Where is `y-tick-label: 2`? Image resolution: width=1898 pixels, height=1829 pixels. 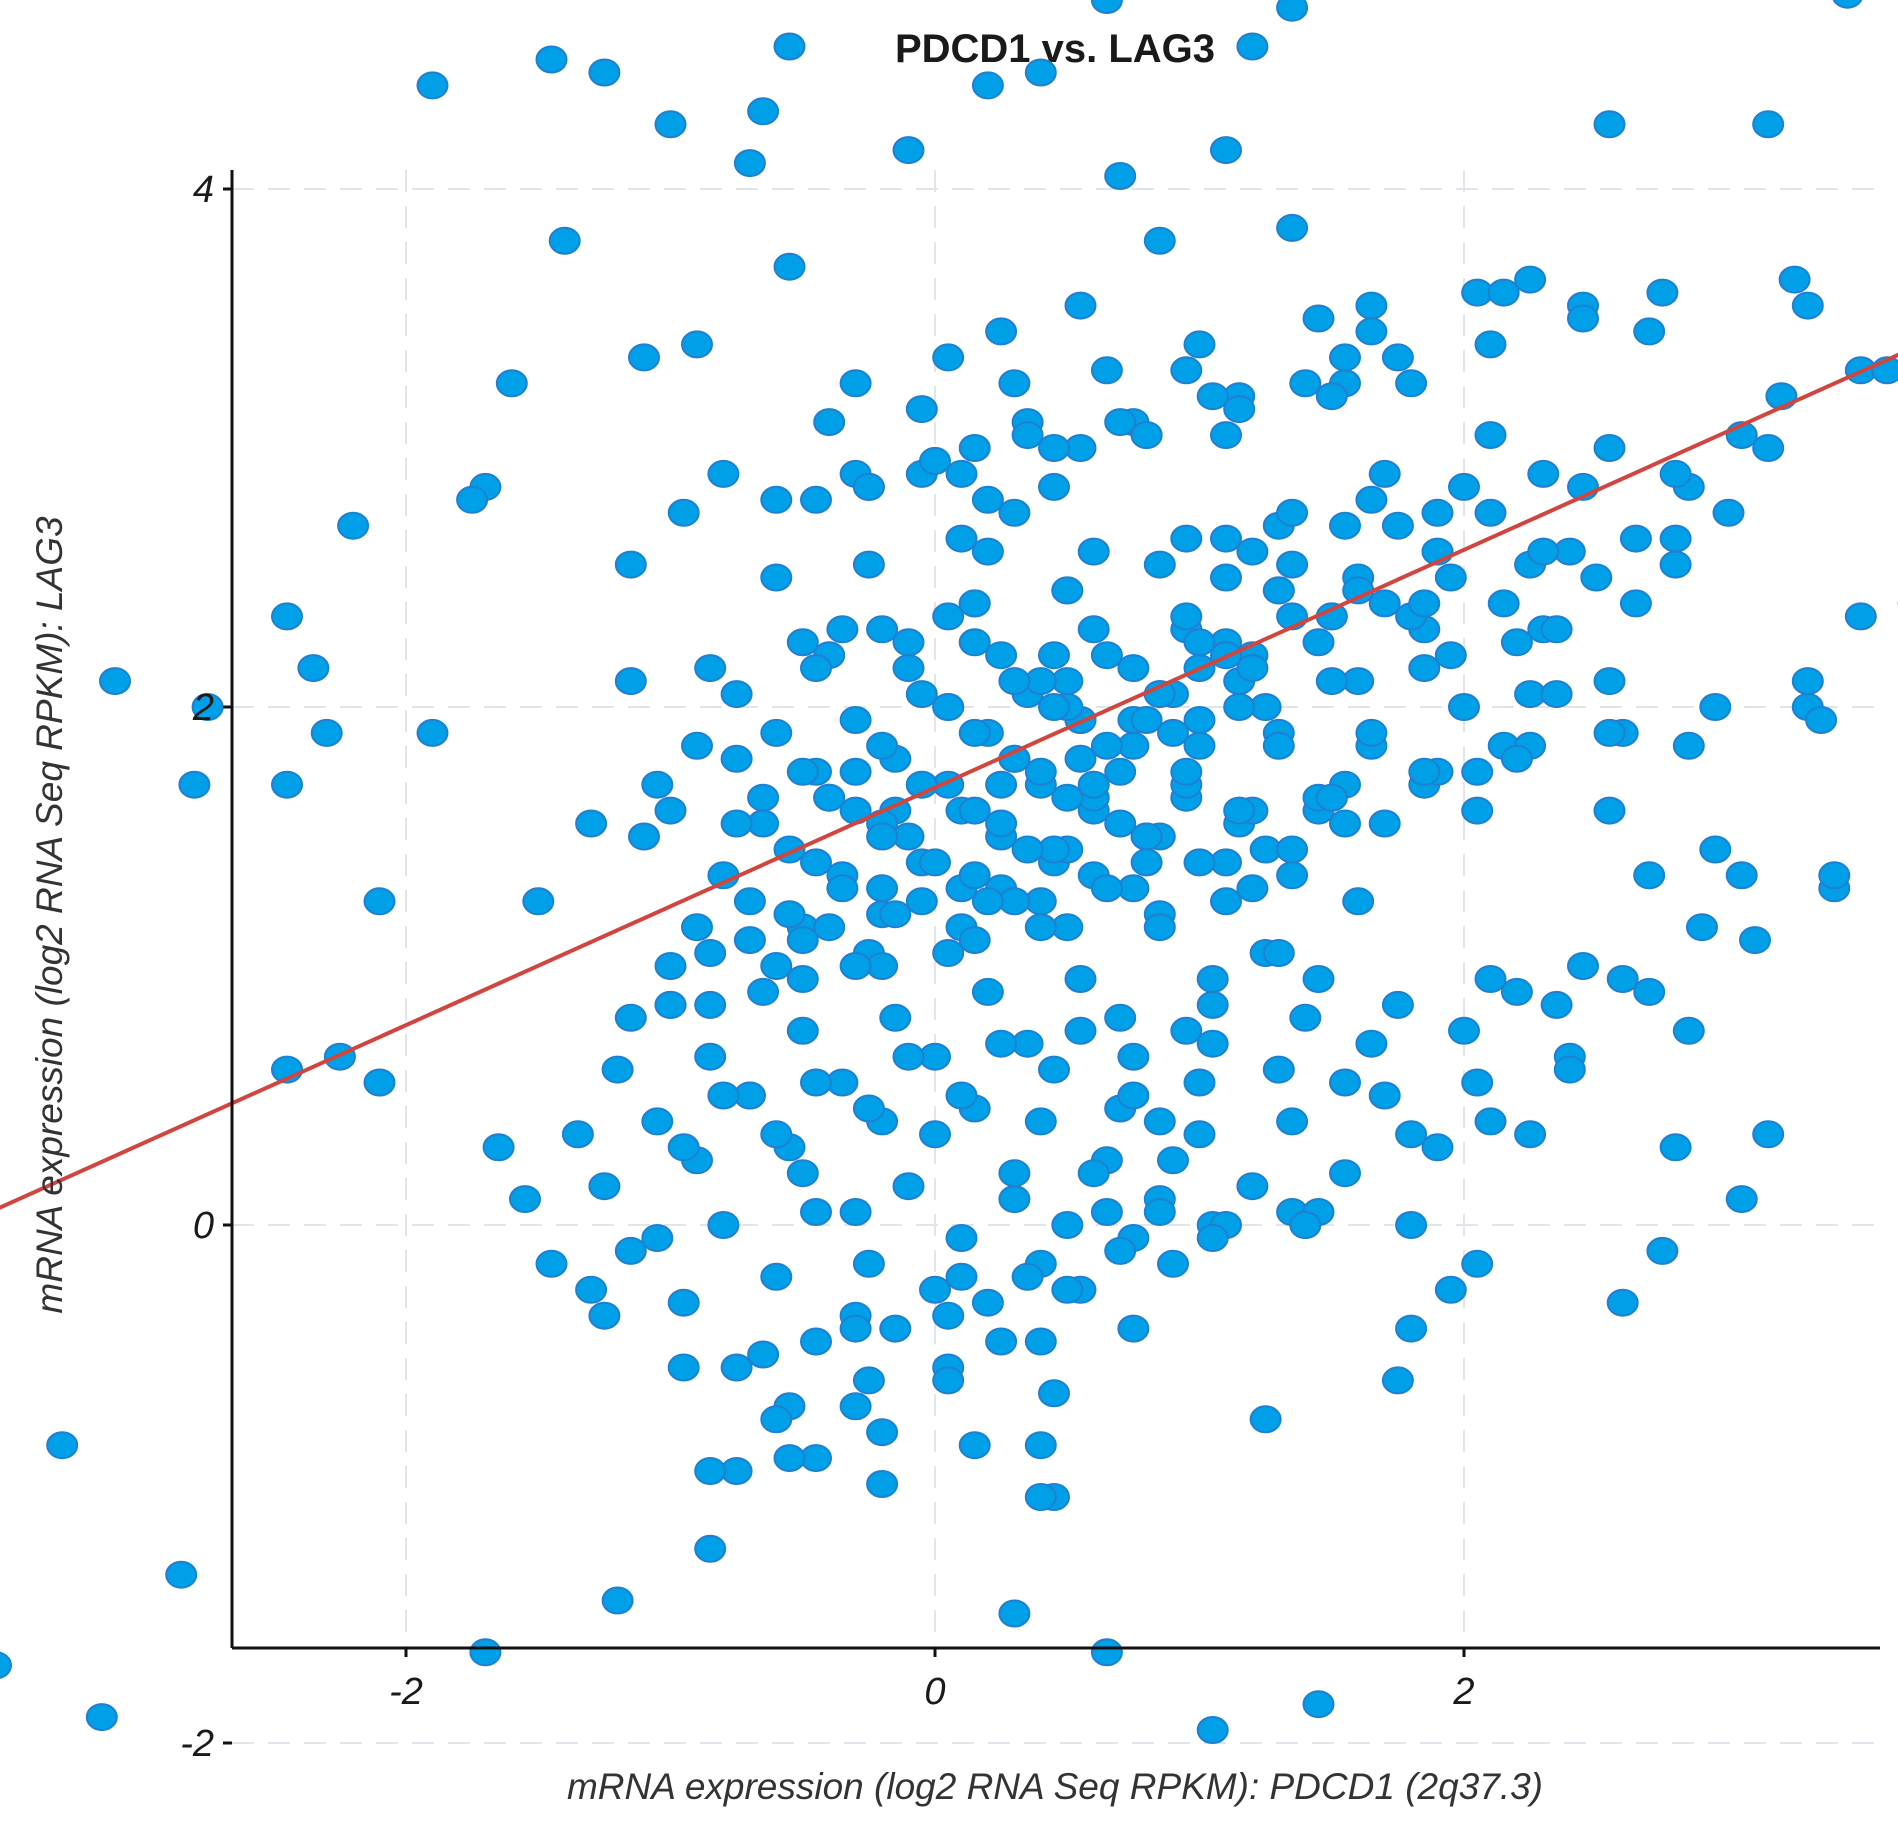 y-tick-label: 2 is located at coordinates (203, 708).